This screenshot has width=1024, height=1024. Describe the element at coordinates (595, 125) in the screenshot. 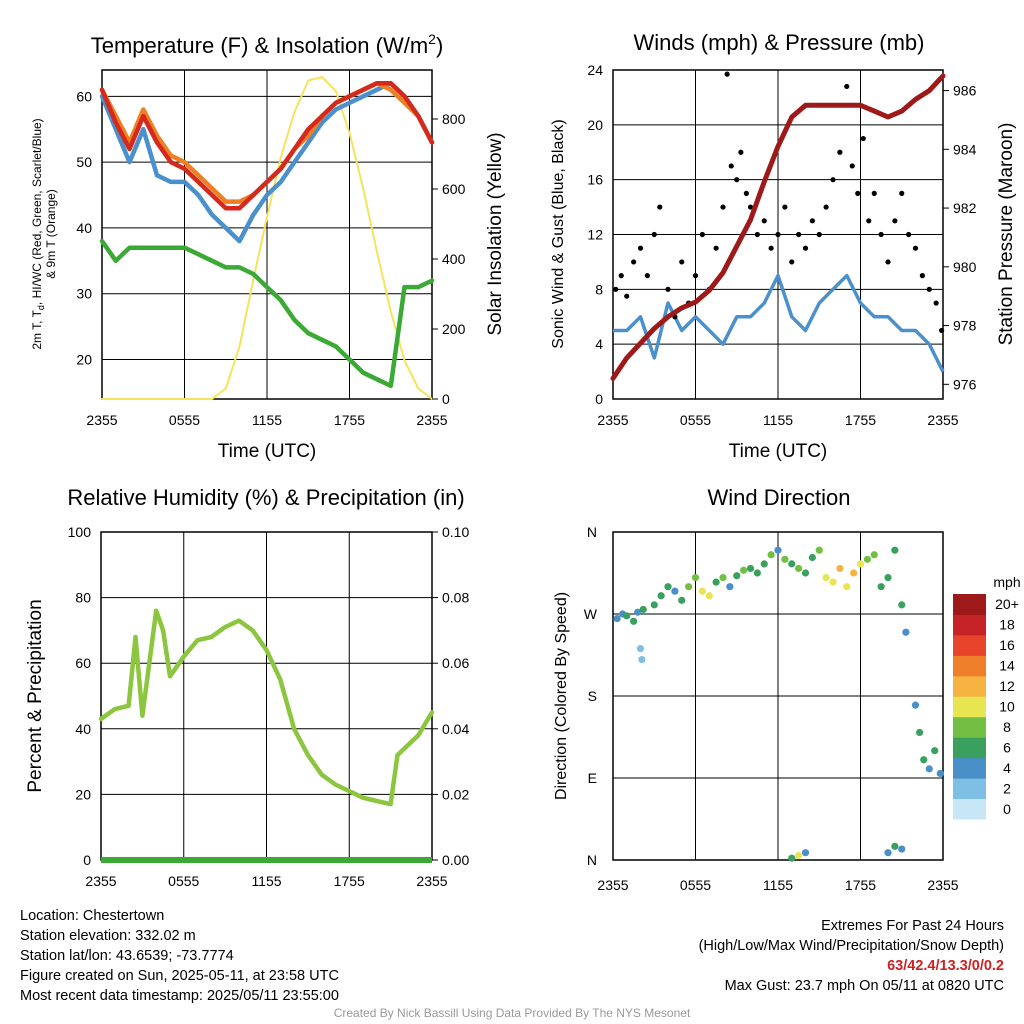

I see `winds-y-tick-label: 20` at that location.